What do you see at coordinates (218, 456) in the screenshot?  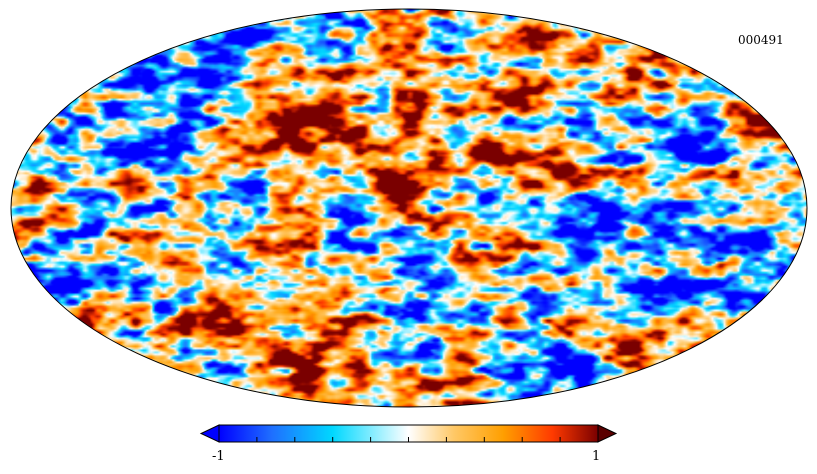 I see `colorbar-min-label: -1` at bounding box center [218, 456].